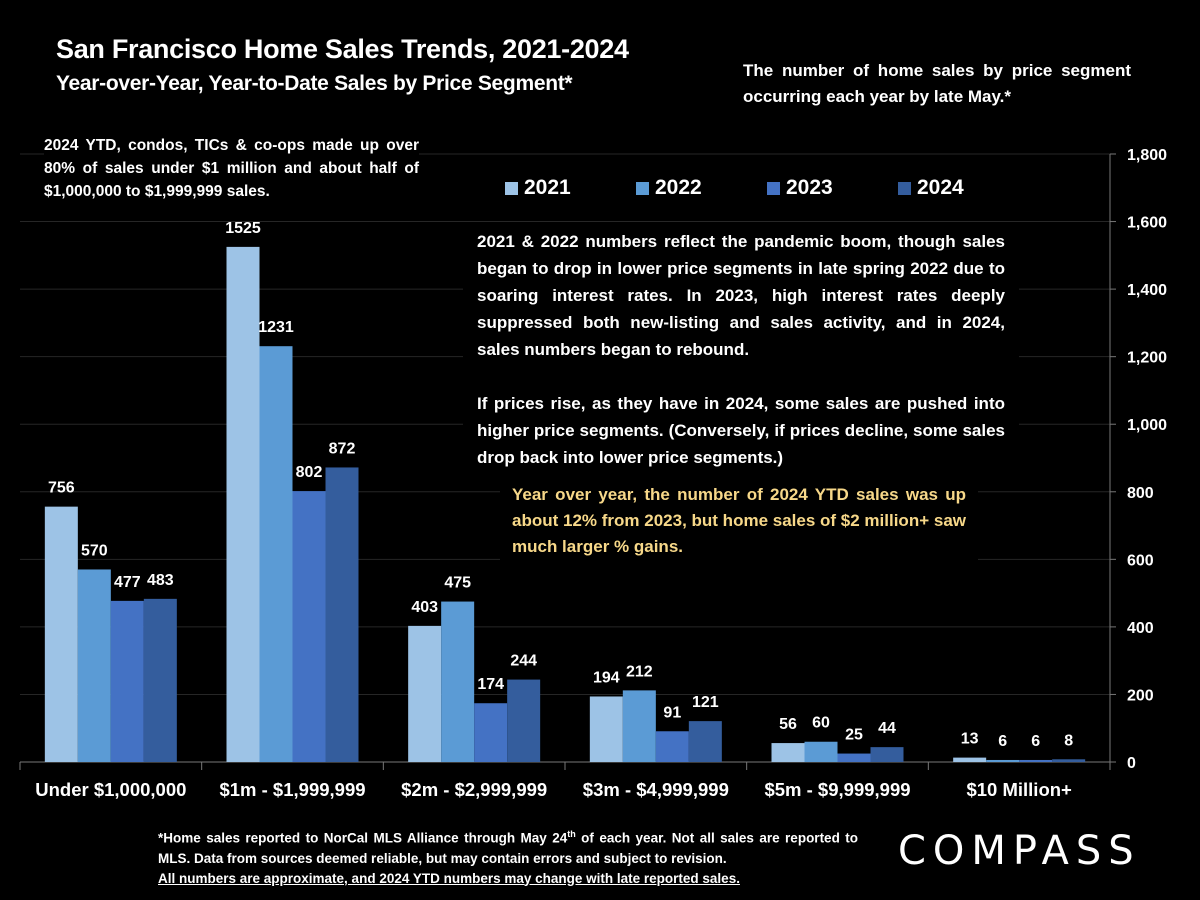 The width and height of the screenshot is (1200, 900). Describe the element at coordinates (1131, 763) in the screenshot. I see `y-tick-label: 0` at that location.